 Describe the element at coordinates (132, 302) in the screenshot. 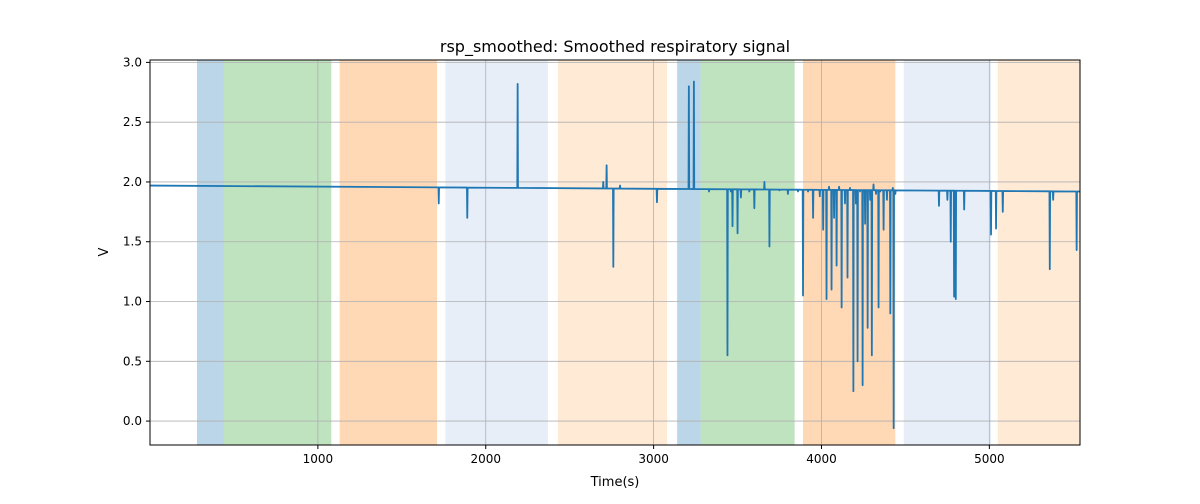

I see `y-tick-label: 1.0` at that location.